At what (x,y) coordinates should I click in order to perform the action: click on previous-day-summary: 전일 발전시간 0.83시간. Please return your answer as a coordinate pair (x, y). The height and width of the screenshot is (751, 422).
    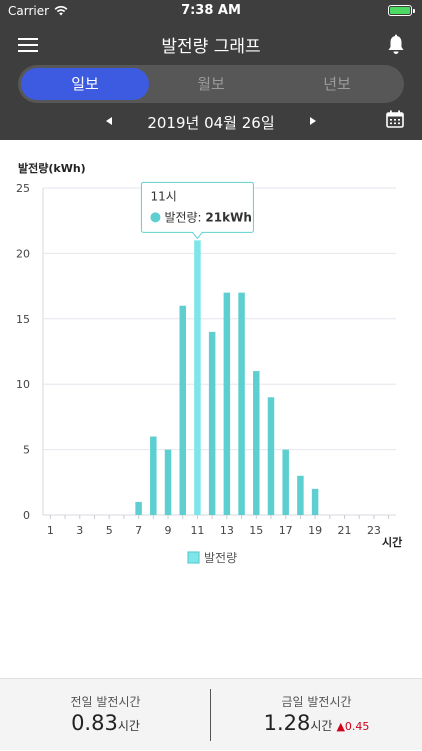
    Looking at the image, I should click on (105, 715).